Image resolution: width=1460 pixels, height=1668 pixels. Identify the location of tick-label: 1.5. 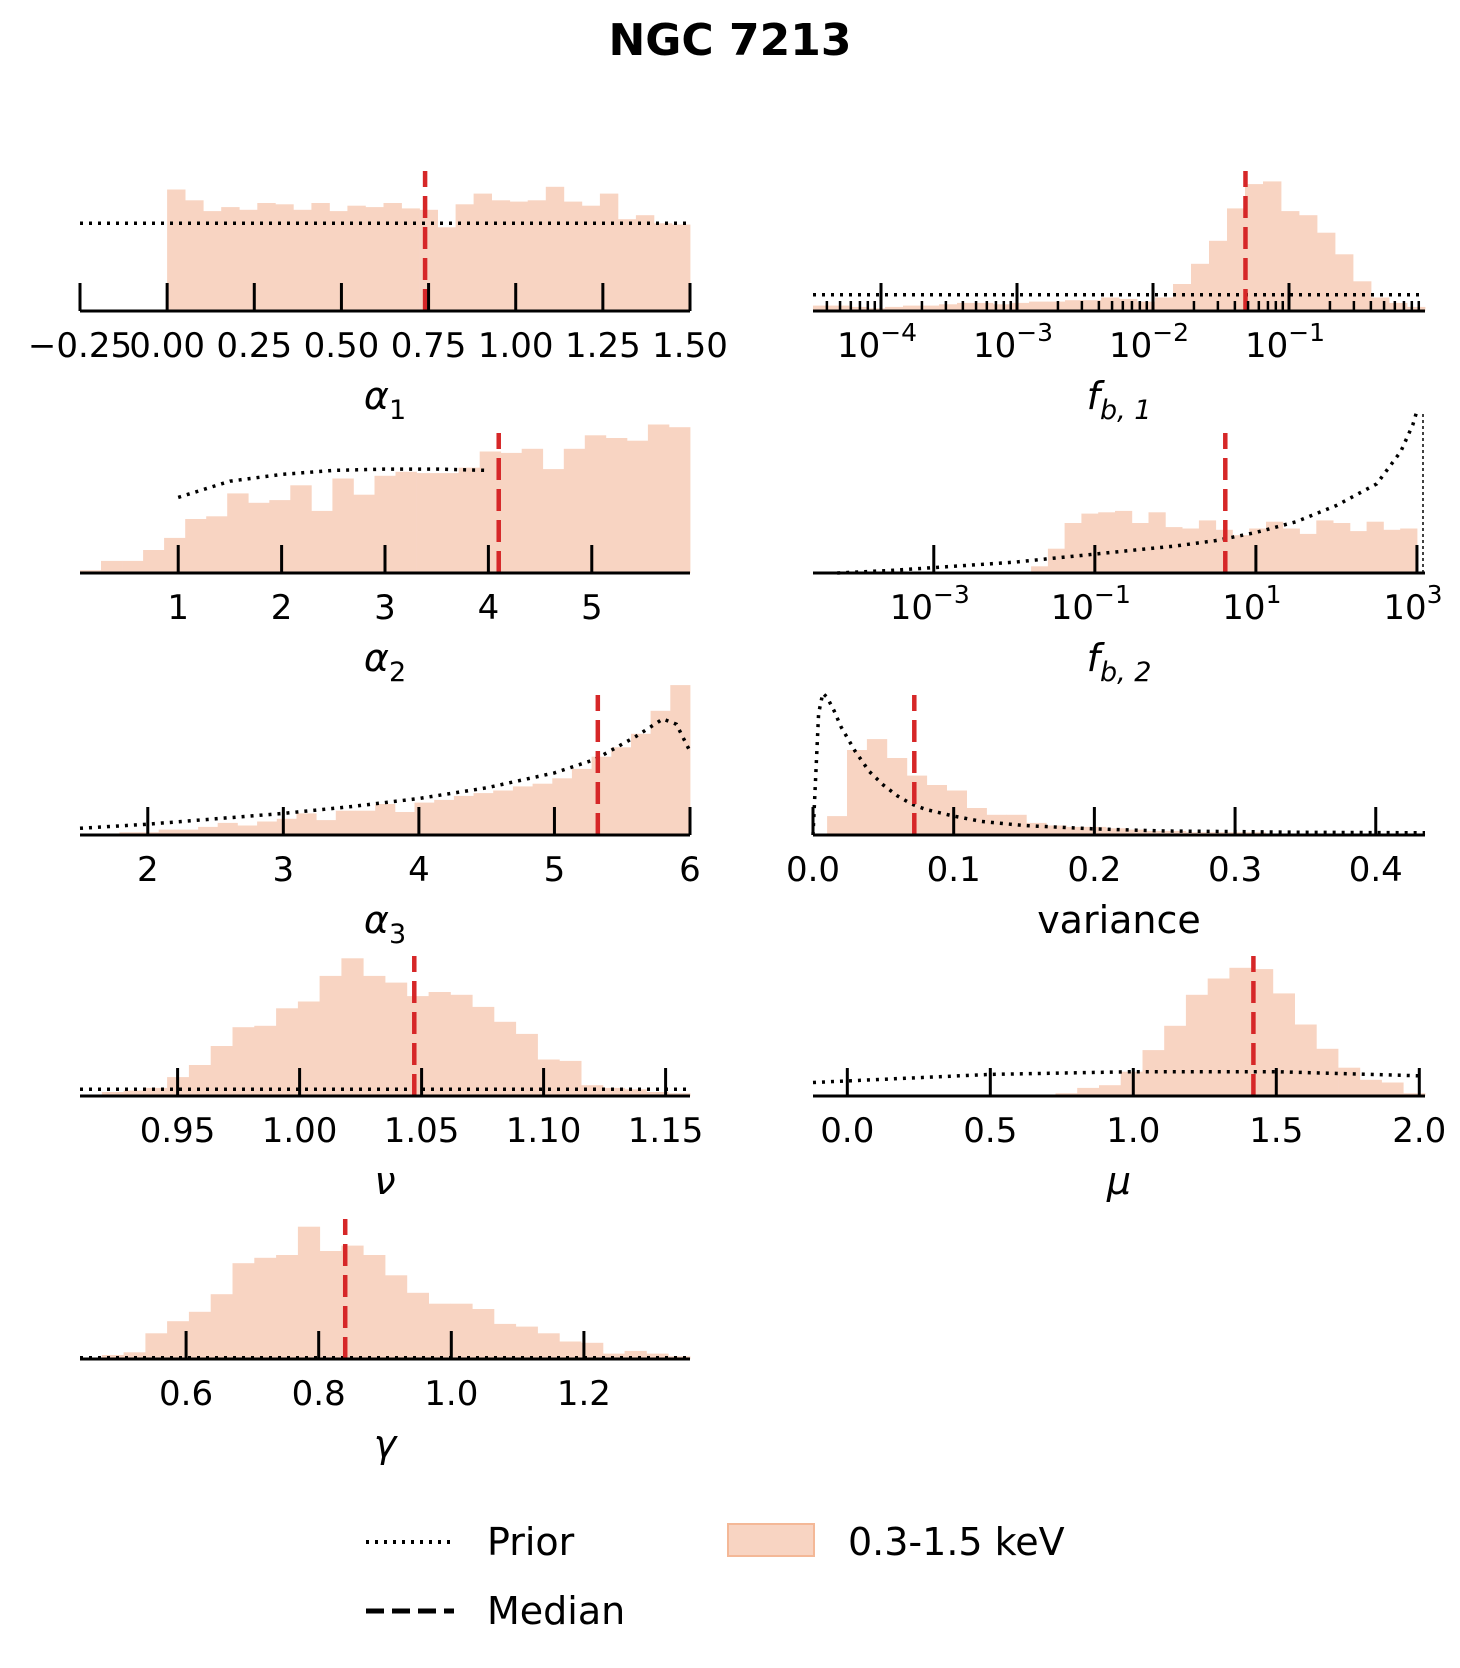
(1276, 1131).